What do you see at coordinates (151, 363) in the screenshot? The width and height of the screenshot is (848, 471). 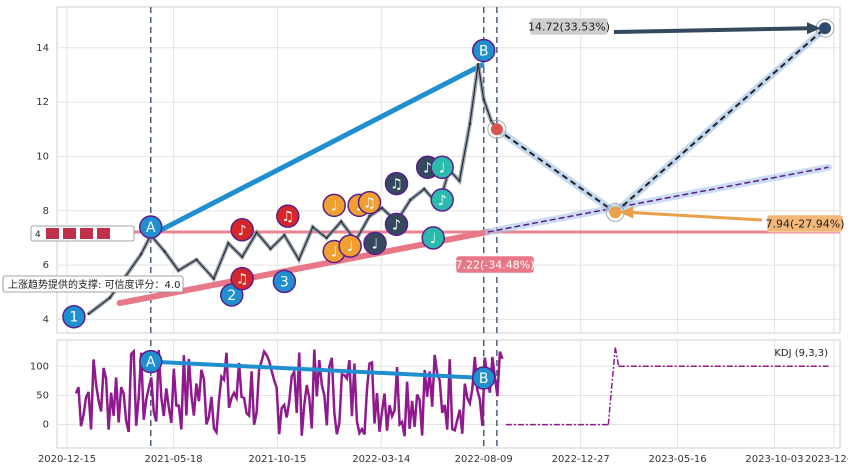 I see `kdj-marker-label: A` at bounding box center [151, 363].